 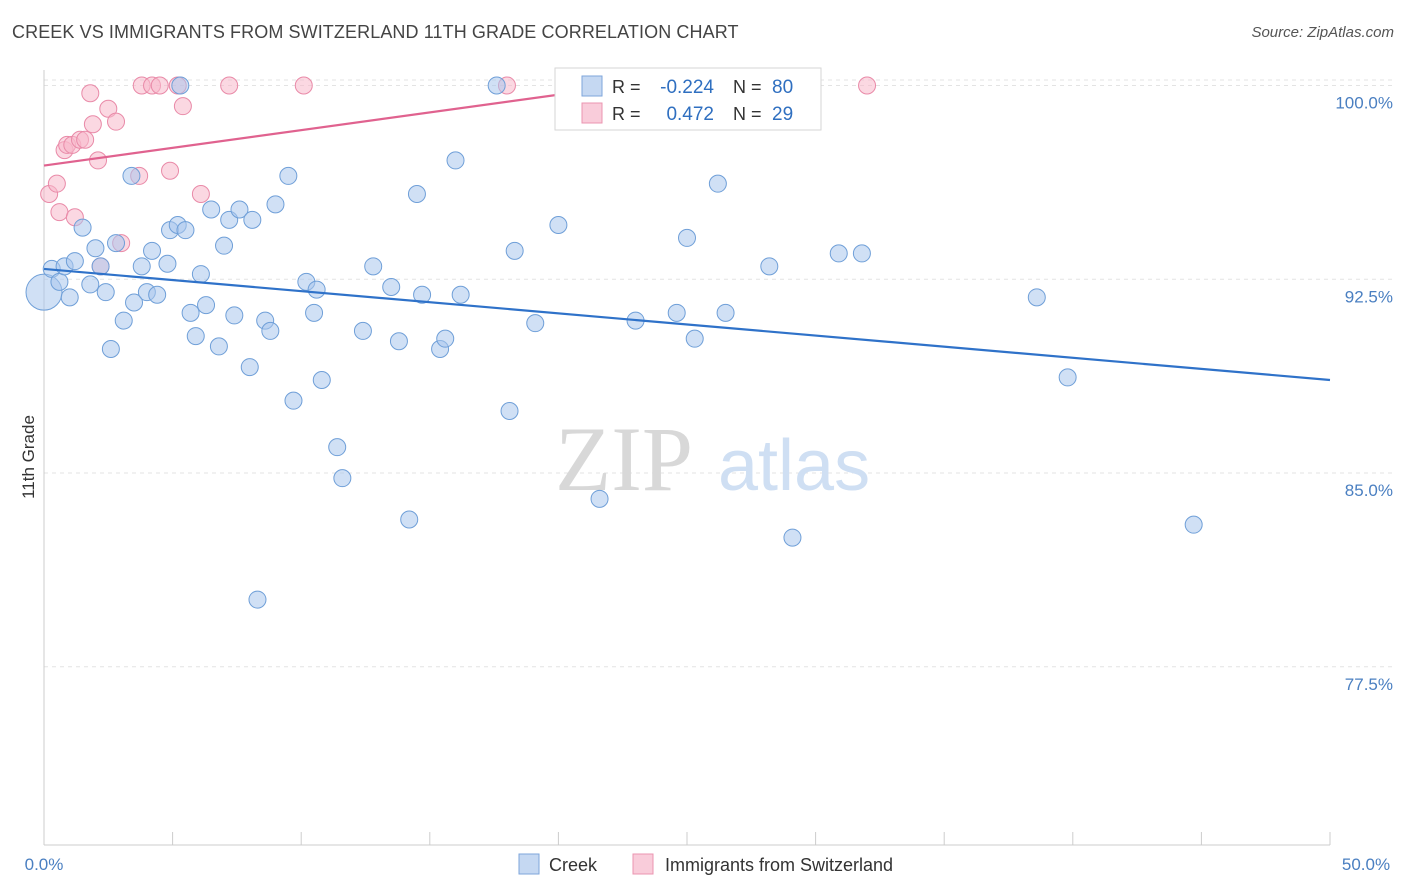 I want to click on stats-n-value-swiss: 29, so click(x=782, y=114).